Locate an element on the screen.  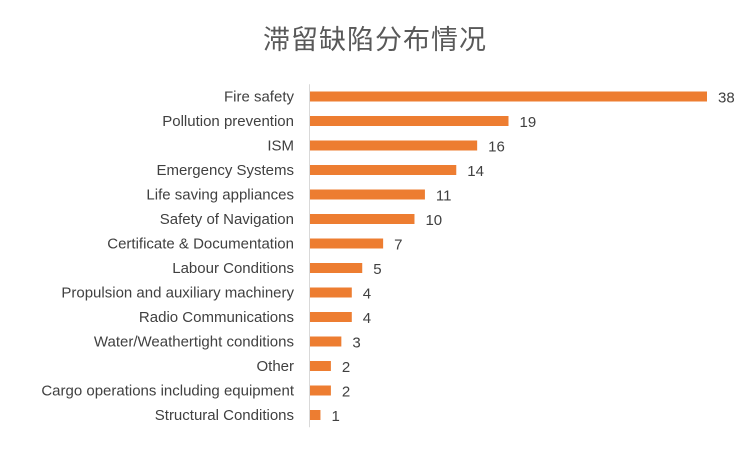
category-label: Certificate & Documentation is located at coordinates (200, 244).